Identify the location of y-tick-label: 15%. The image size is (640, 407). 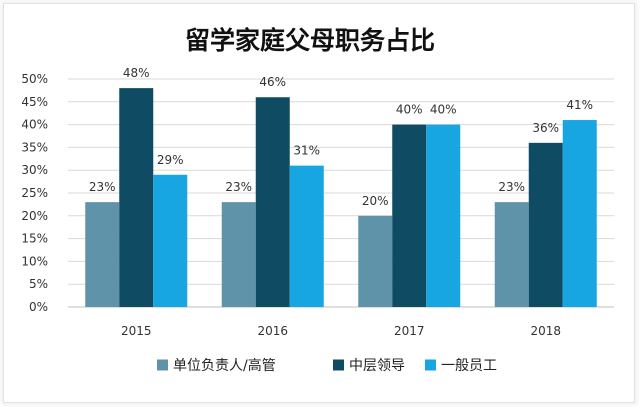
(34, 239).